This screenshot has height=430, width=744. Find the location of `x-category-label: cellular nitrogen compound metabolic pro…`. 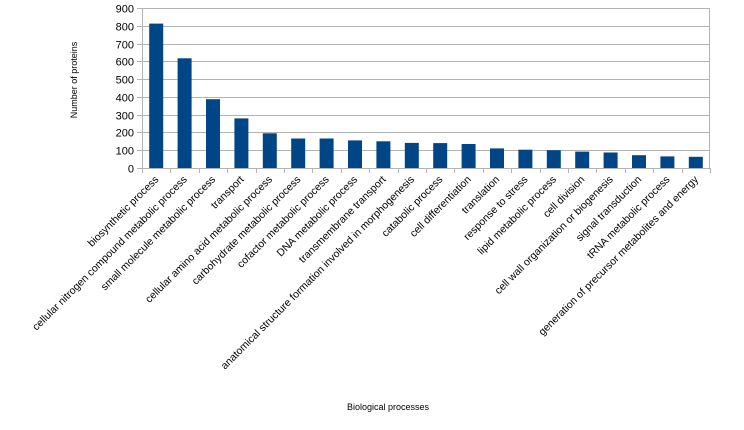

x-category-label: cellular nitrogen compound metabolic pro… is located at coordinates (110, 254).